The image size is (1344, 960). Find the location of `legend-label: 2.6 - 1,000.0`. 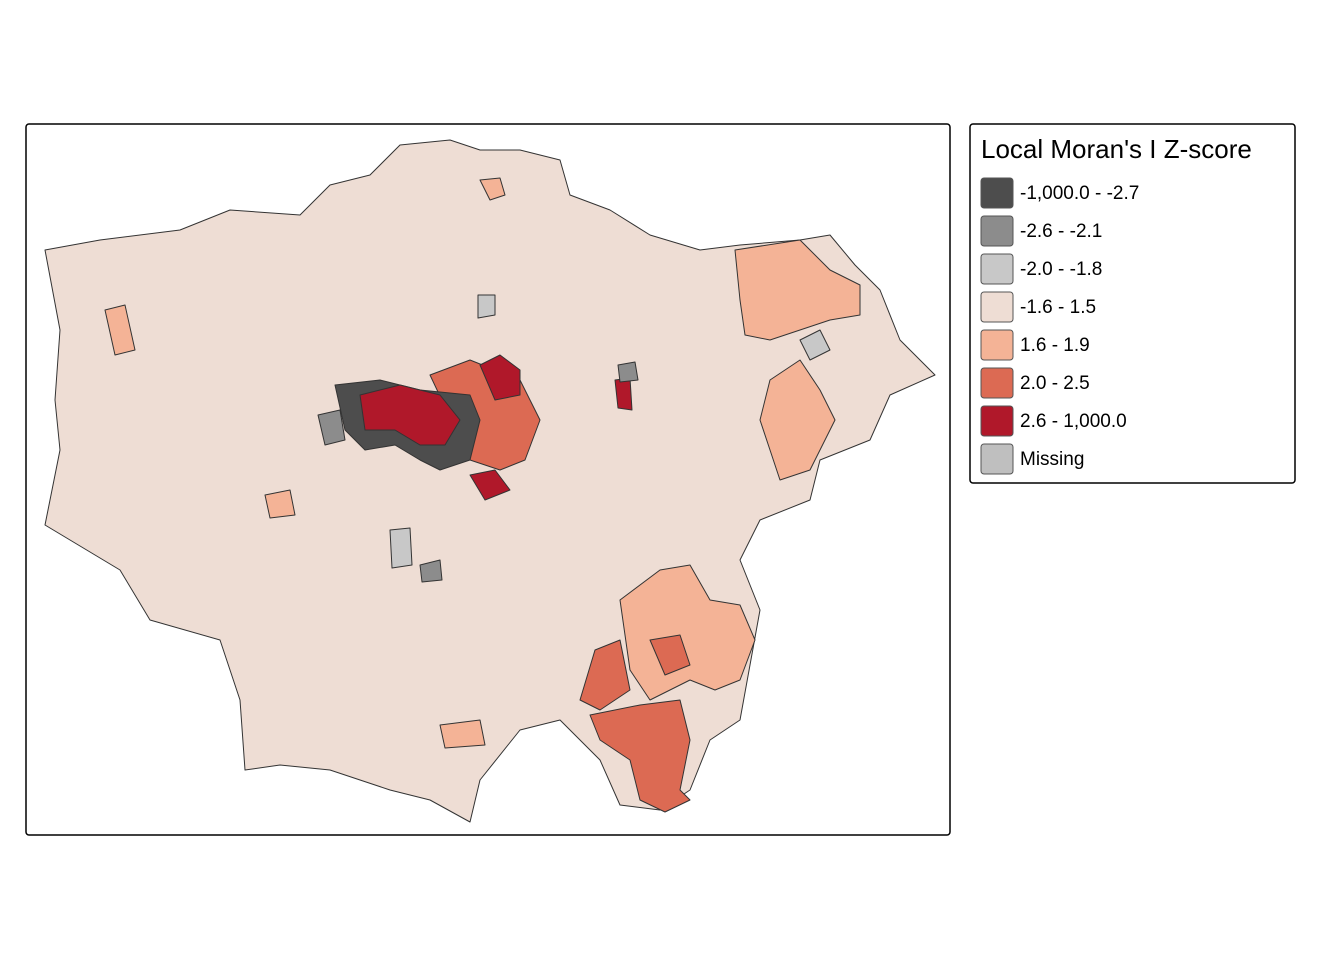

legend-label: 2.6 - 1,000.0 is located at coordinates (1073, 421).